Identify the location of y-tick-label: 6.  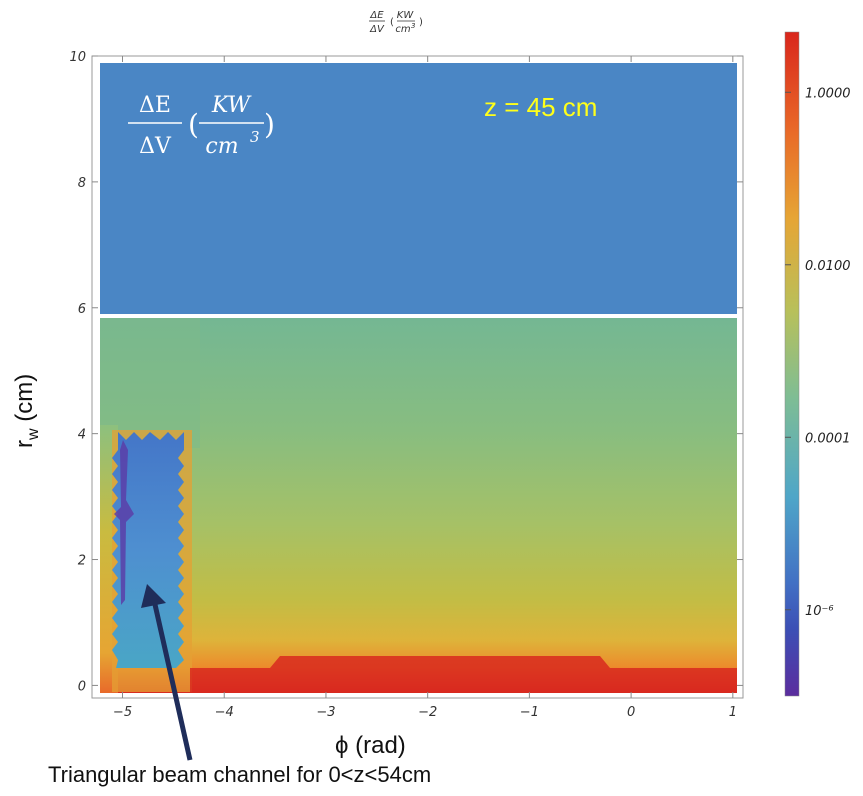
(82, 309).